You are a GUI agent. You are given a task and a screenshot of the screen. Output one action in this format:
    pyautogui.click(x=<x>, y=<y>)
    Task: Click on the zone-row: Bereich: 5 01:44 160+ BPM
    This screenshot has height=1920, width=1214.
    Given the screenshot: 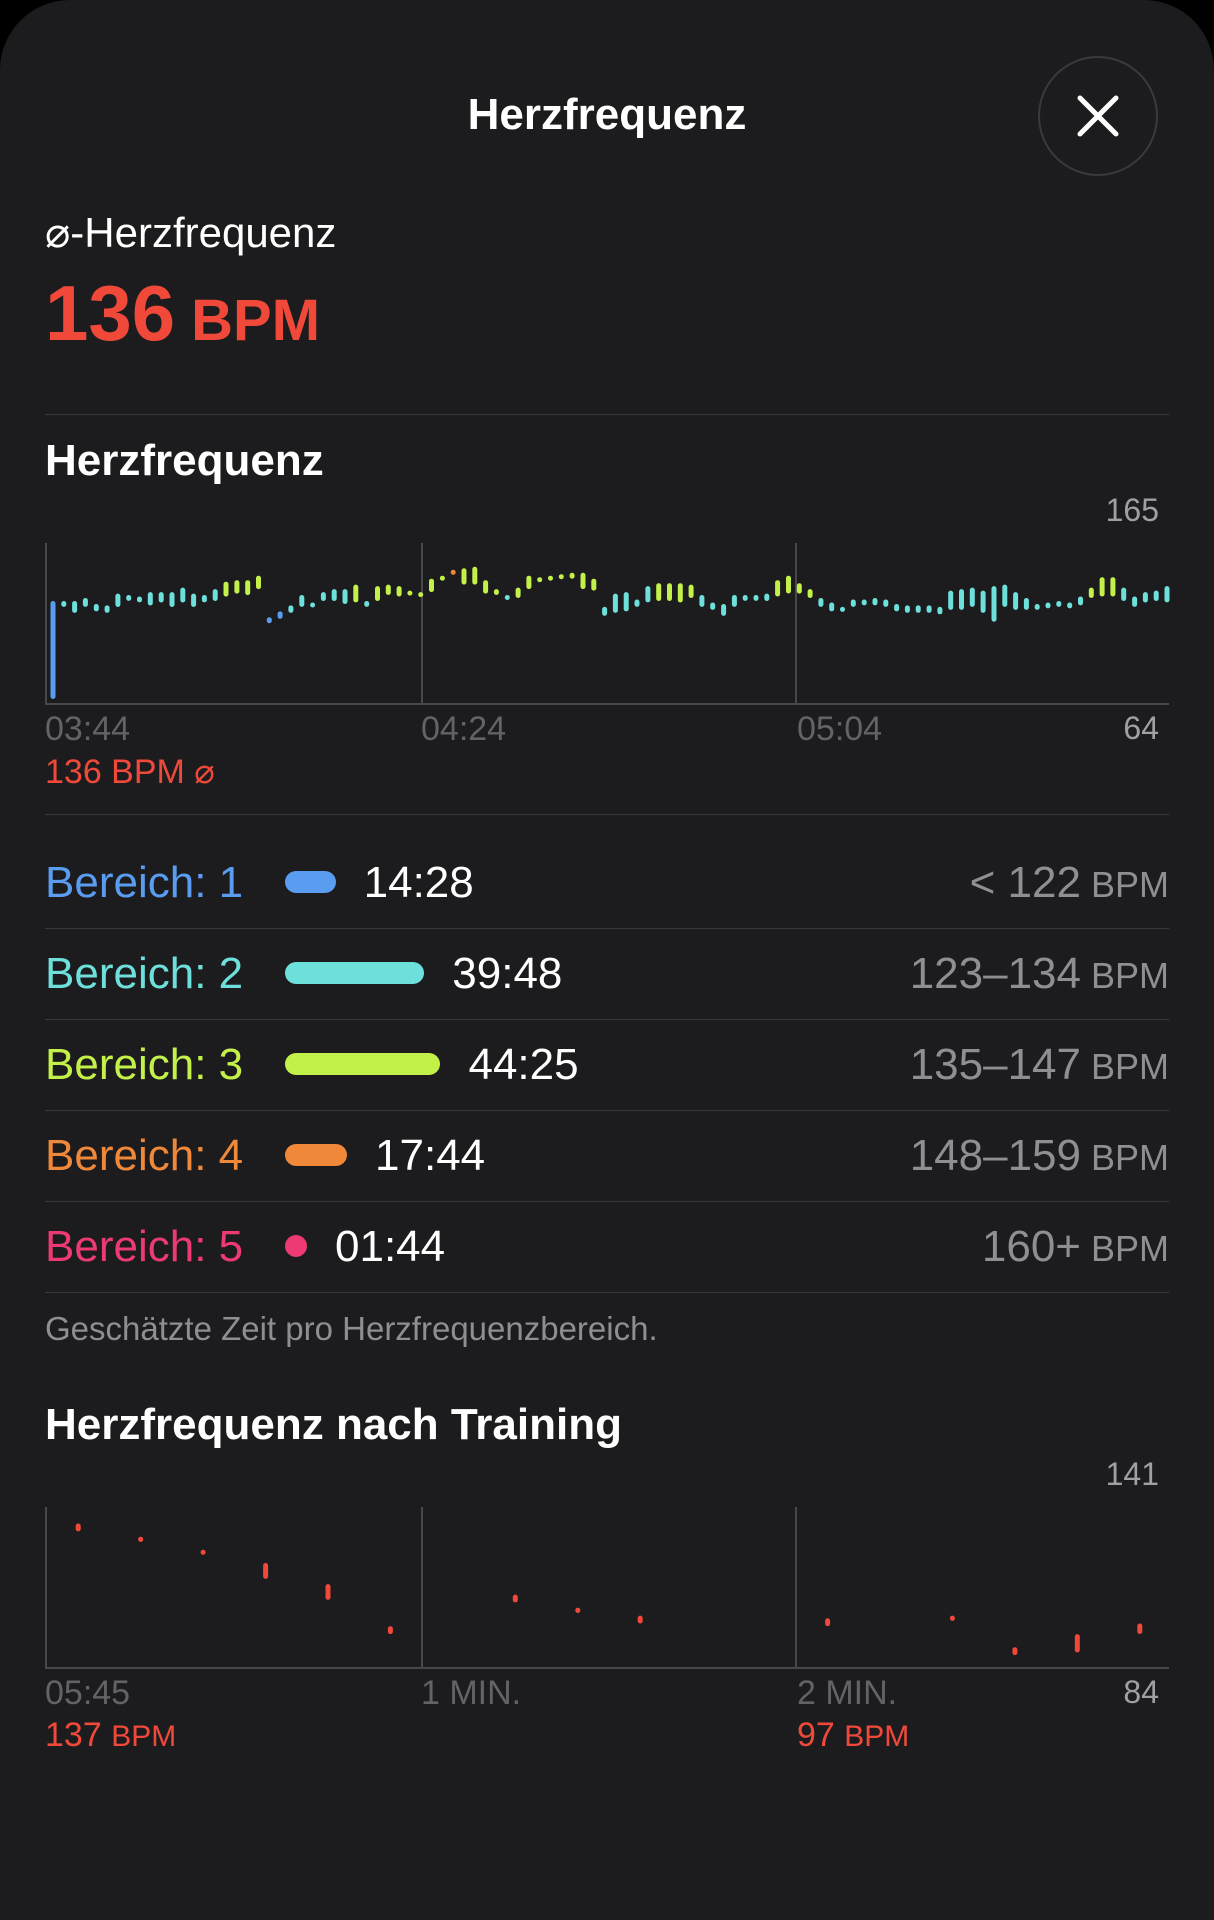 What is the action you would take?
    pyautogui.click(x=607, y=1247)
    